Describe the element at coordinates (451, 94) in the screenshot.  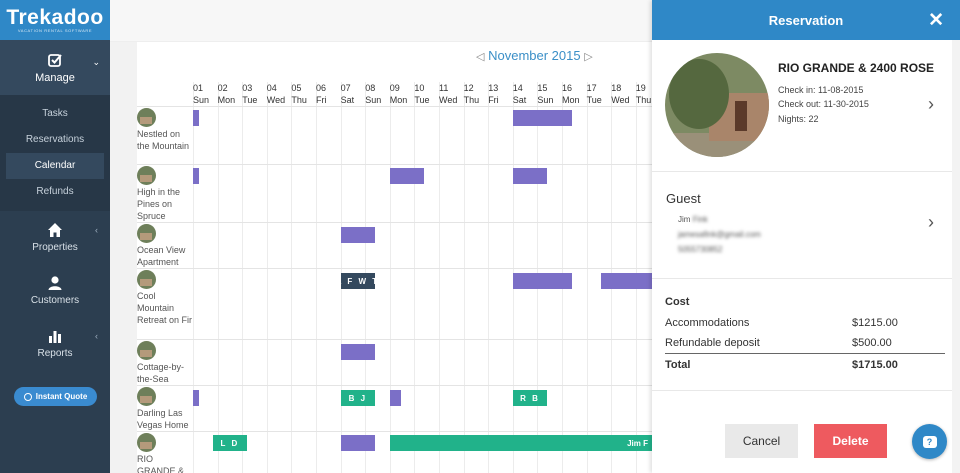
I see `day-header: 11 Wed` at that location.